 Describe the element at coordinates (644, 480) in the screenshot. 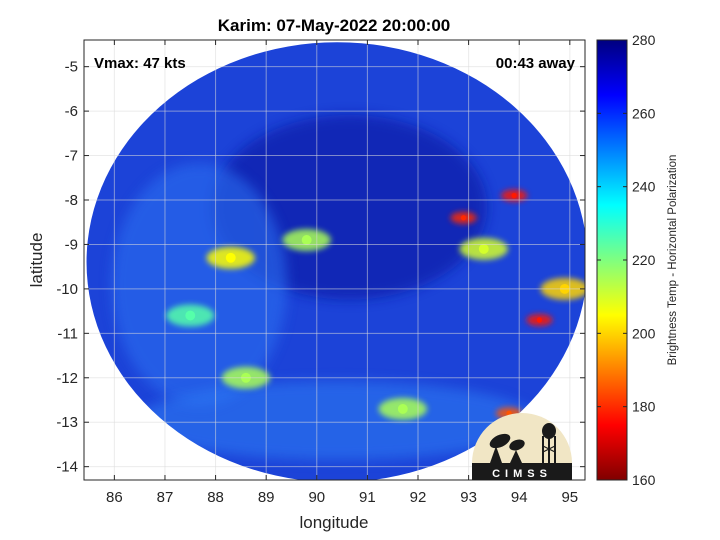

I see `cbar-tick-label-6: 160` at that location.